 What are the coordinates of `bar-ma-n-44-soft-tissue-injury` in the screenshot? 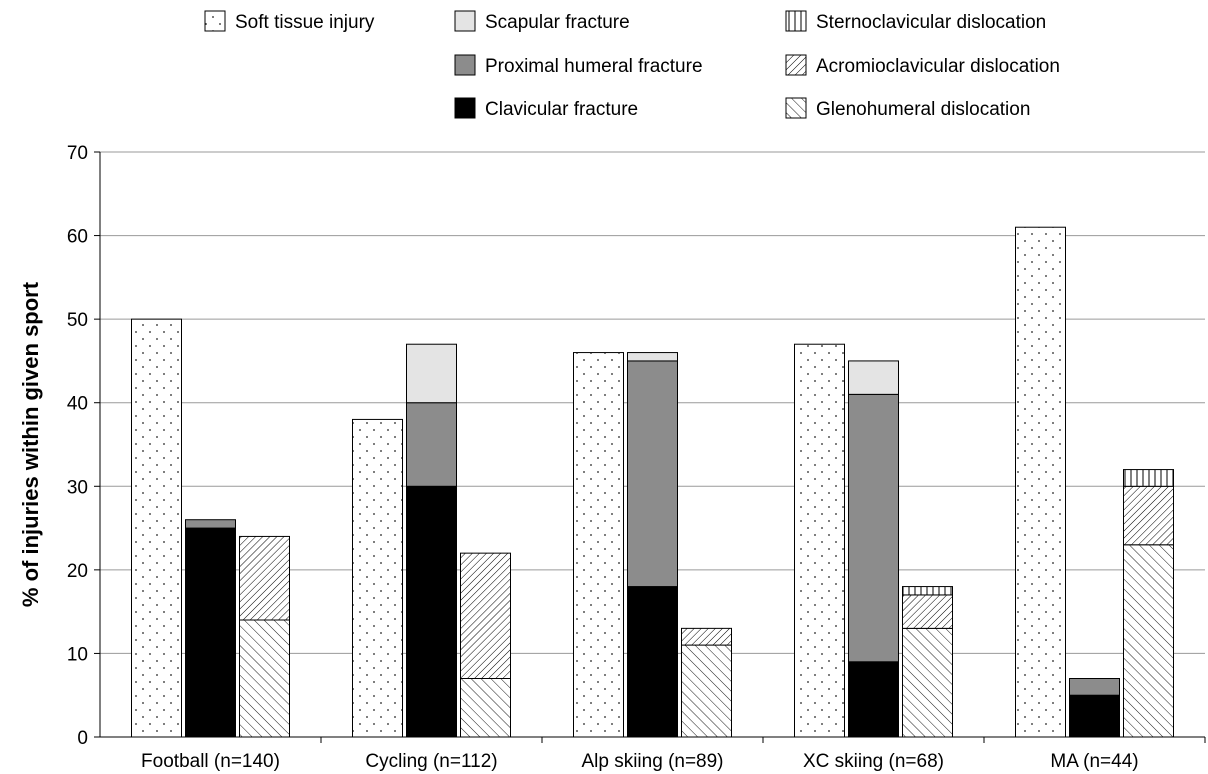 It's located at (1040, 482).